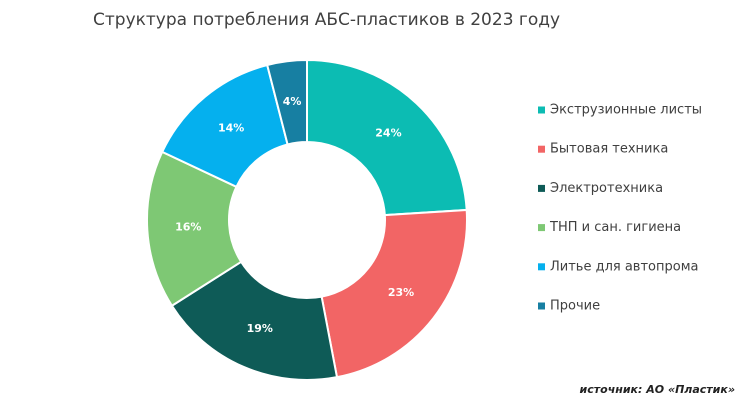  What do you see at coordinates (231, 127) in the screenshot?
I see `data-label: 14%` at bounding box center [231, 127].